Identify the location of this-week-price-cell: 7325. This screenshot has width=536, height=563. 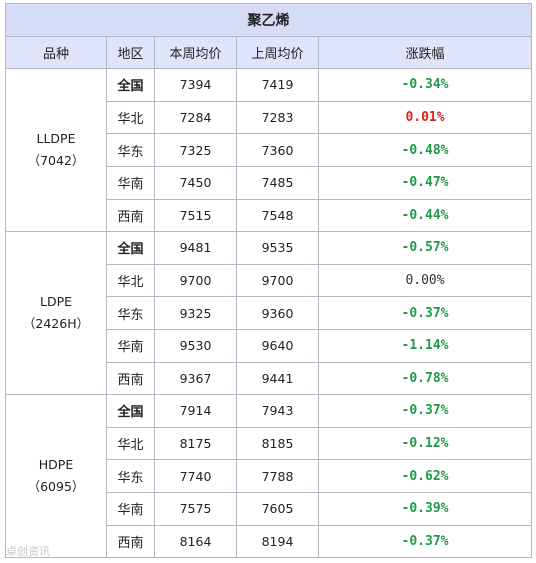
(195, 150).